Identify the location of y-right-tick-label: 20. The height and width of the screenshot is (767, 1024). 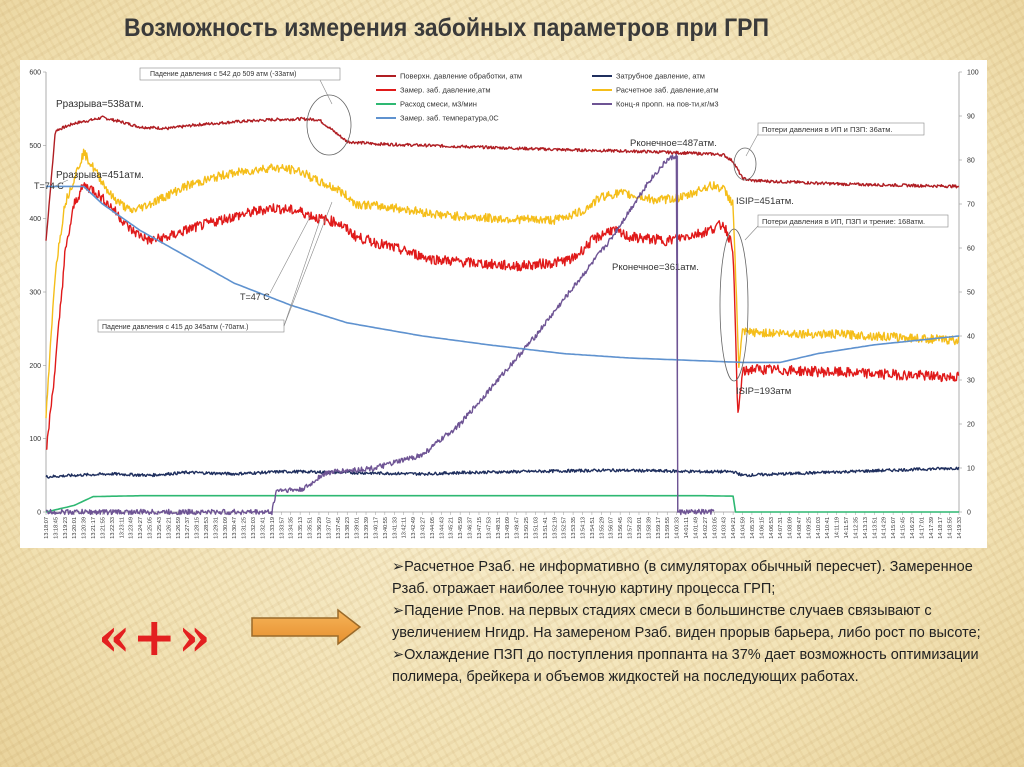
(971, 425).